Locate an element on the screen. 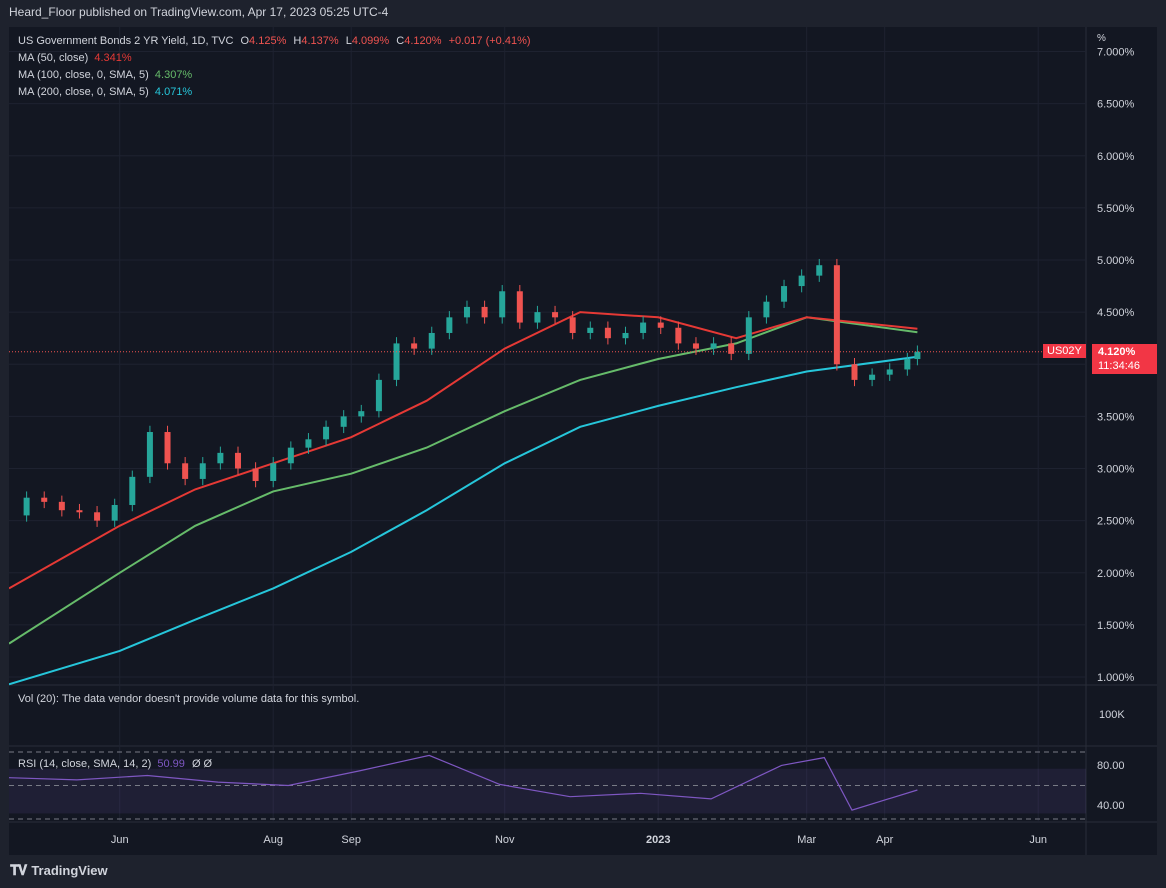 The width and height of the screenshot is (1166, 888). time-tick-label: Aug is located at coordinates (273, 840).